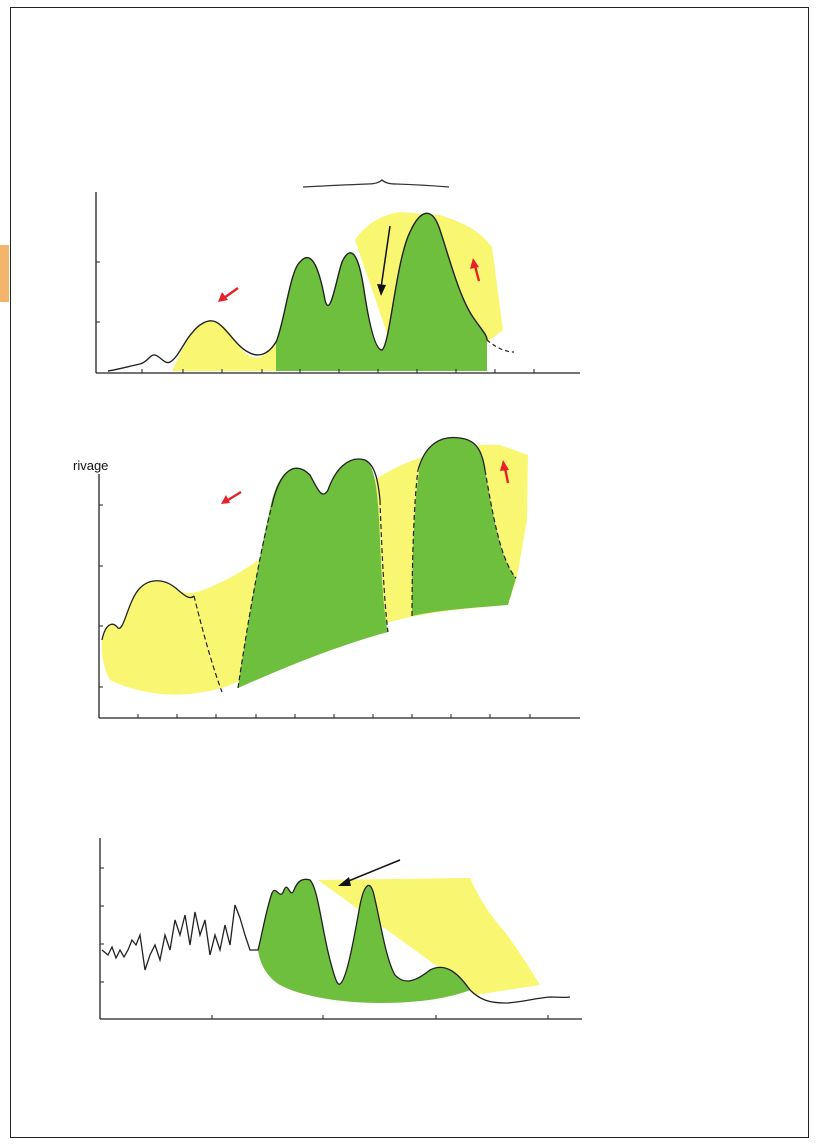 This screenshot has height=1147, width=817. Describe the element at coordinates (255, 596) in the screenshot. I see `middle-curve-green1-dashed` at that location.